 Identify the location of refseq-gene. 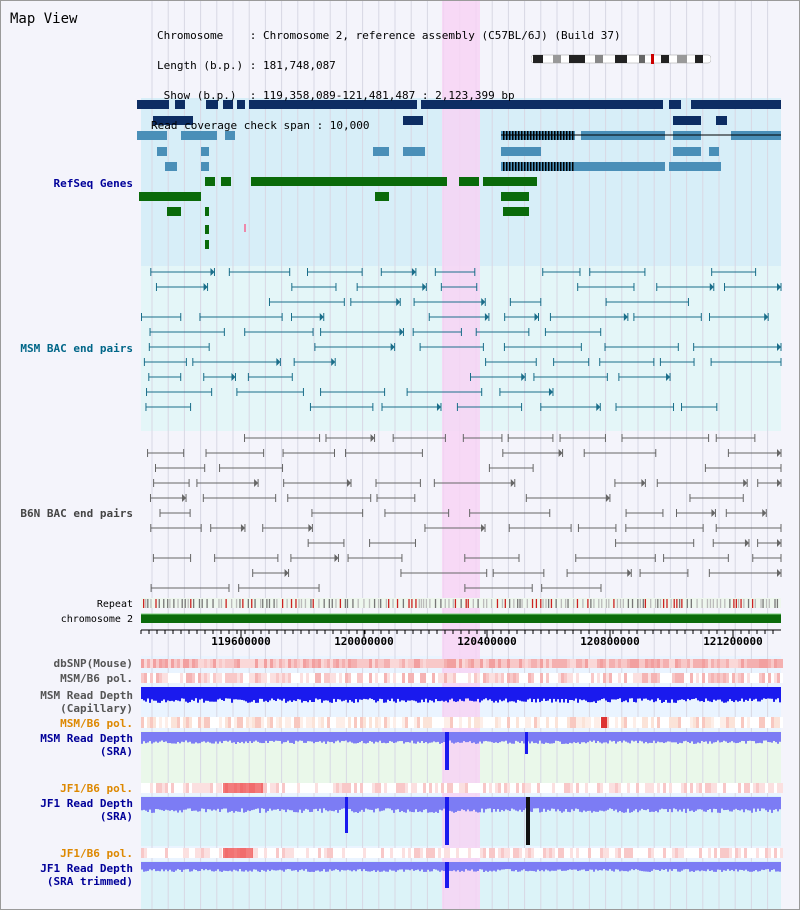
(230, 135).